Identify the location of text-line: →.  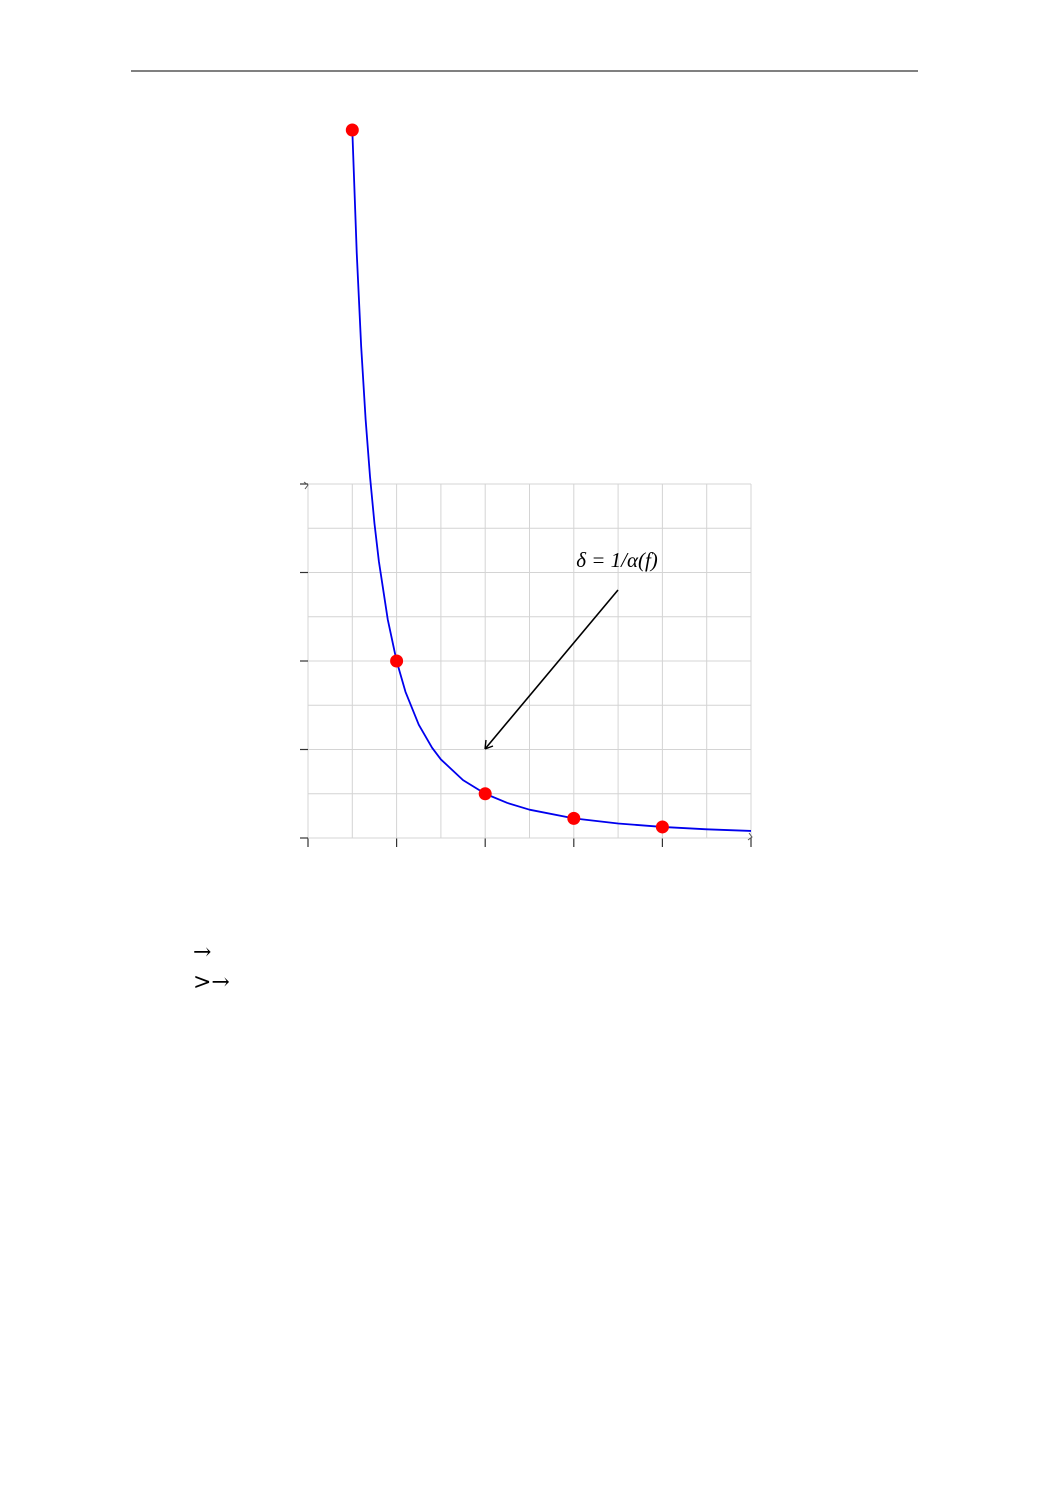
(202, 952).